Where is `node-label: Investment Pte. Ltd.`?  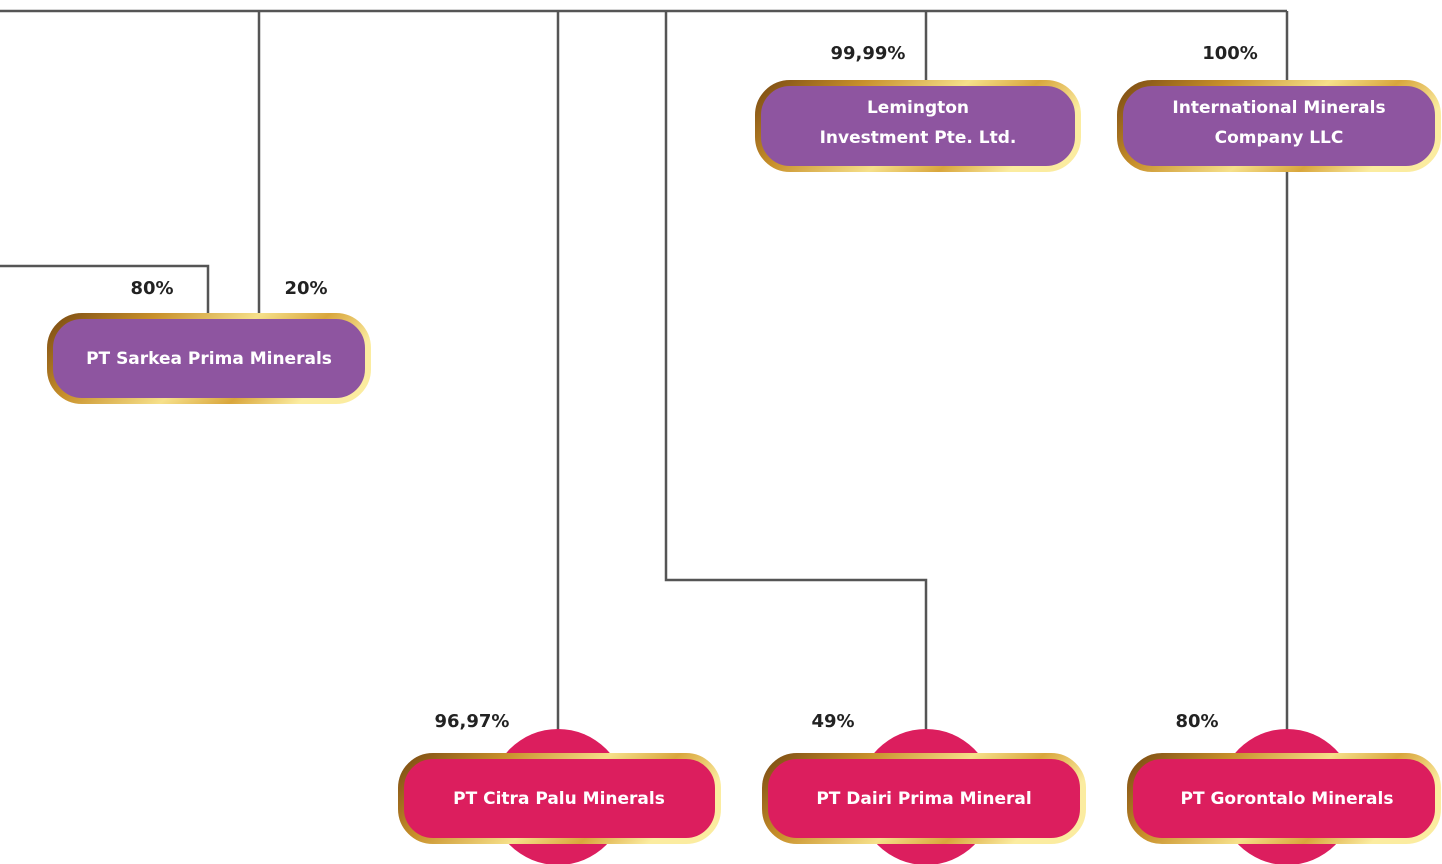 node-label: Investment Pte. Ltd. is located at coordinates (918, 138).